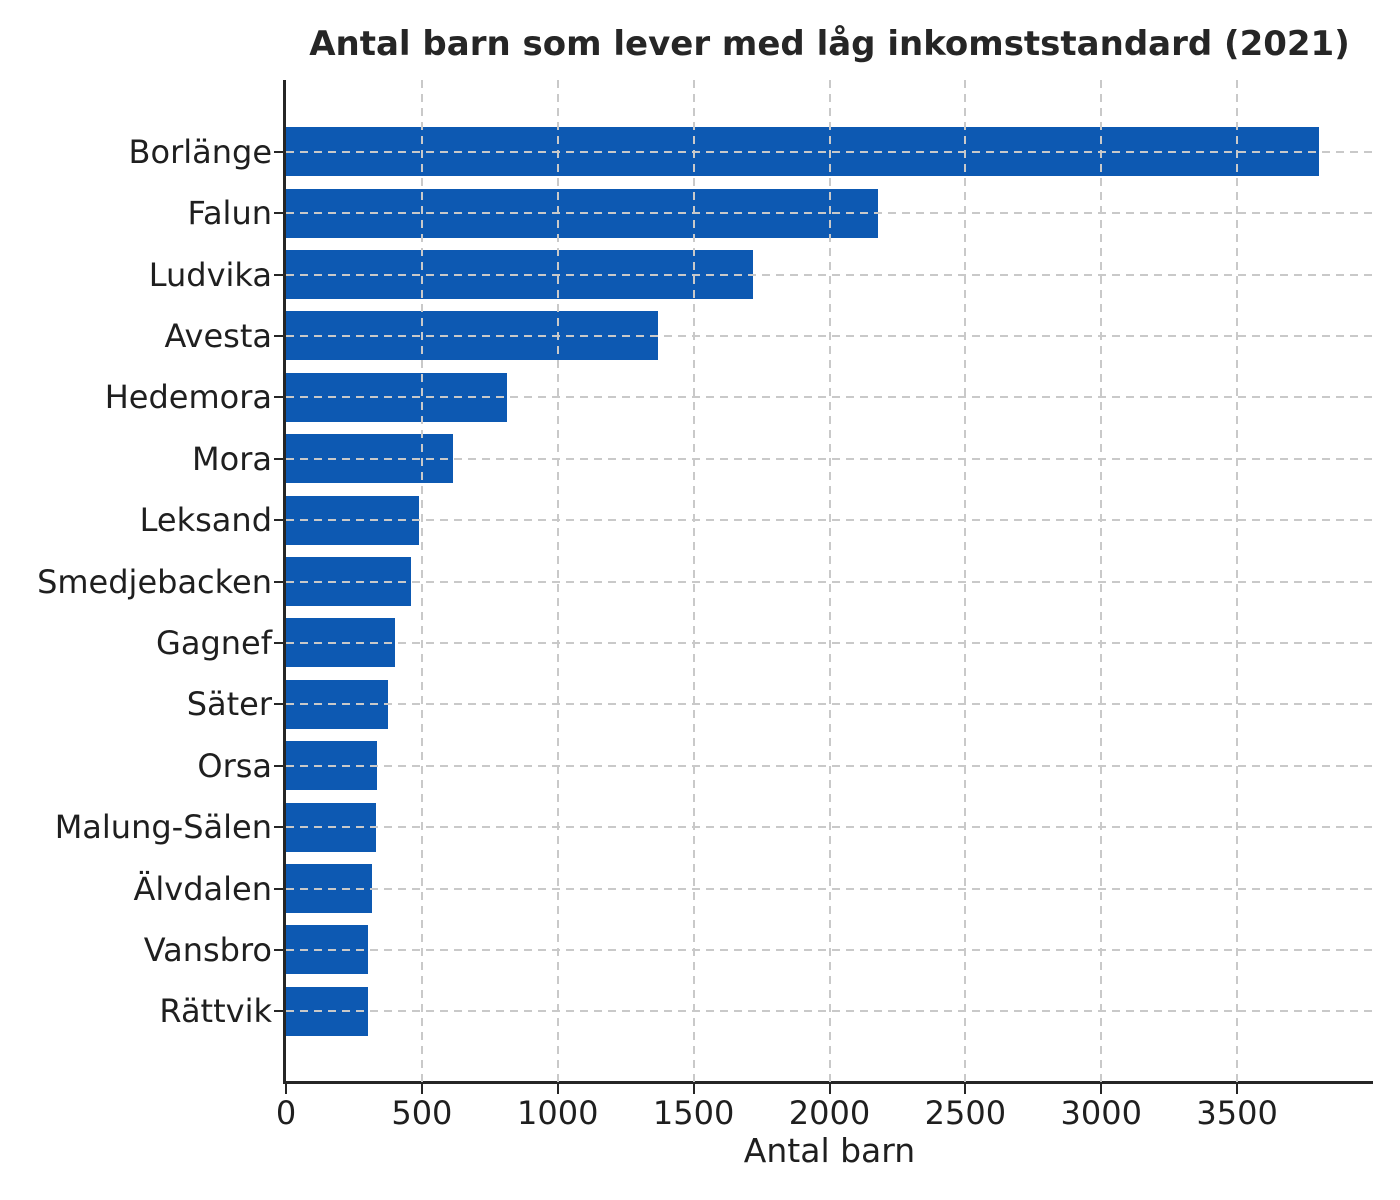 The image size is (1400, 1200). What do you see at coordinates (234, 765) in the screenshot?
I see `y-tick-label-10: Orsa` at bounding box center [234, 765].